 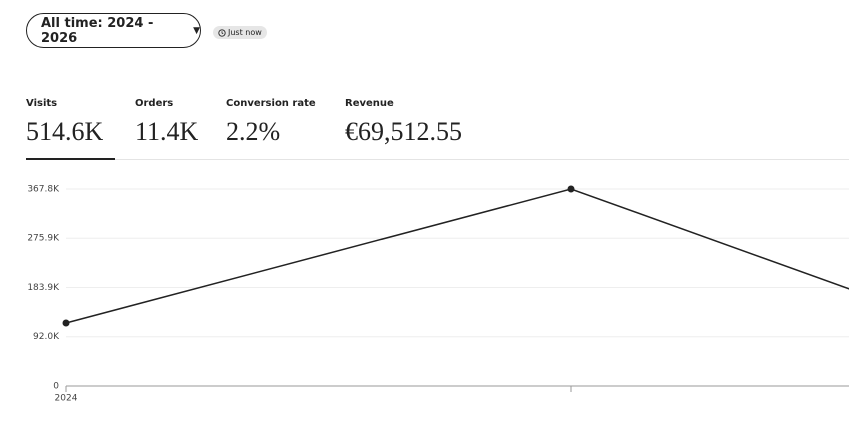 I want to click on metric-value: 2.2%, so click(x=253, y=131).